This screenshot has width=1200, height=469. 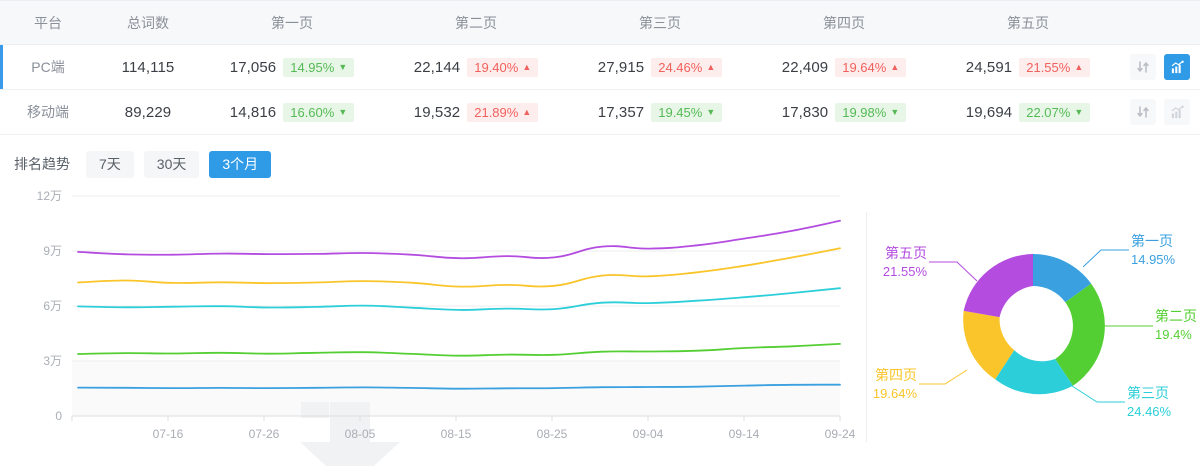 What do you see at coordinates (312, 67) in the screenshot?
I see `page1-pct-pc: 14.95%` at bounding box center [312, 67].